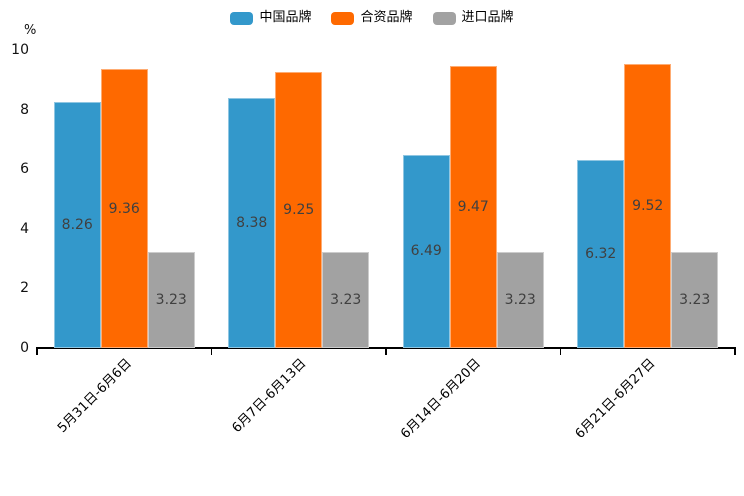 This screenshot has width=744, height=496. I want to click on chart-legend: 中国品牌 合资品牌 进口品牌, so click(372, 18).